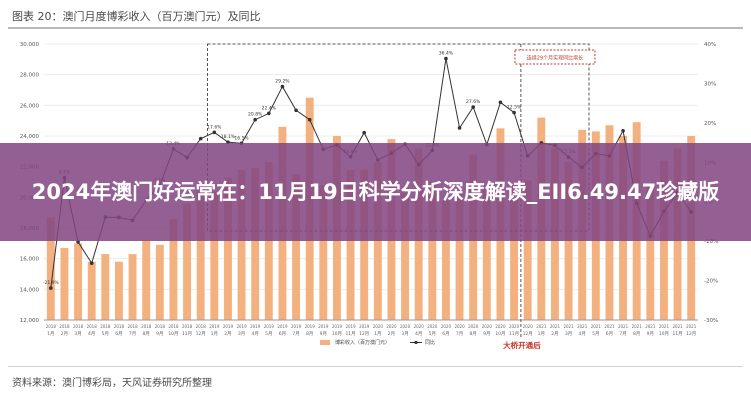 The image size is (751, 400). I want to click on y-left-tick-label: 16,000, so click(30, 260).